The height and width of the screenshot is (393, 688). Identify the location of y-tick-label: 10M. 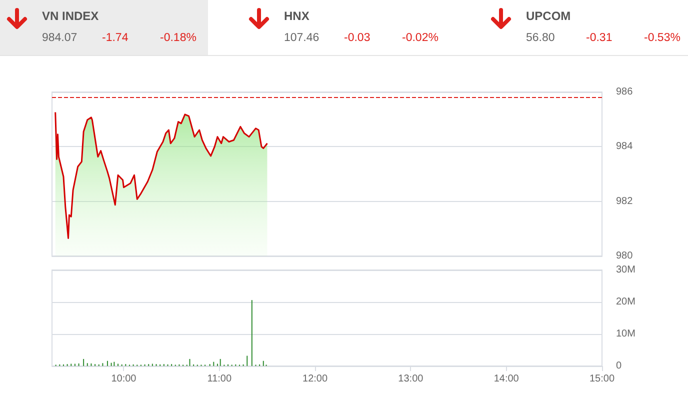
(626, 334).